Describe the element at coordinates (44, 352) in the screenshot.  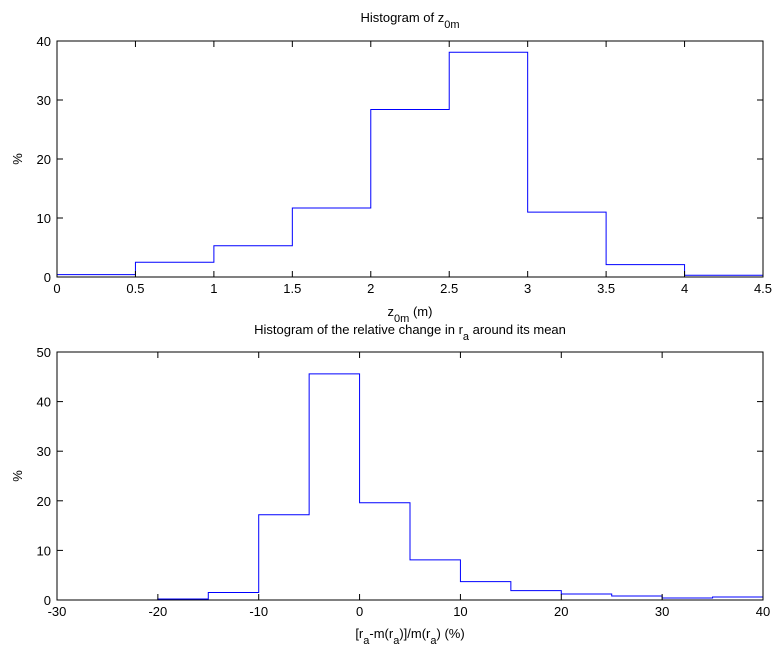
I see `y-tick-label: 50` at that location.